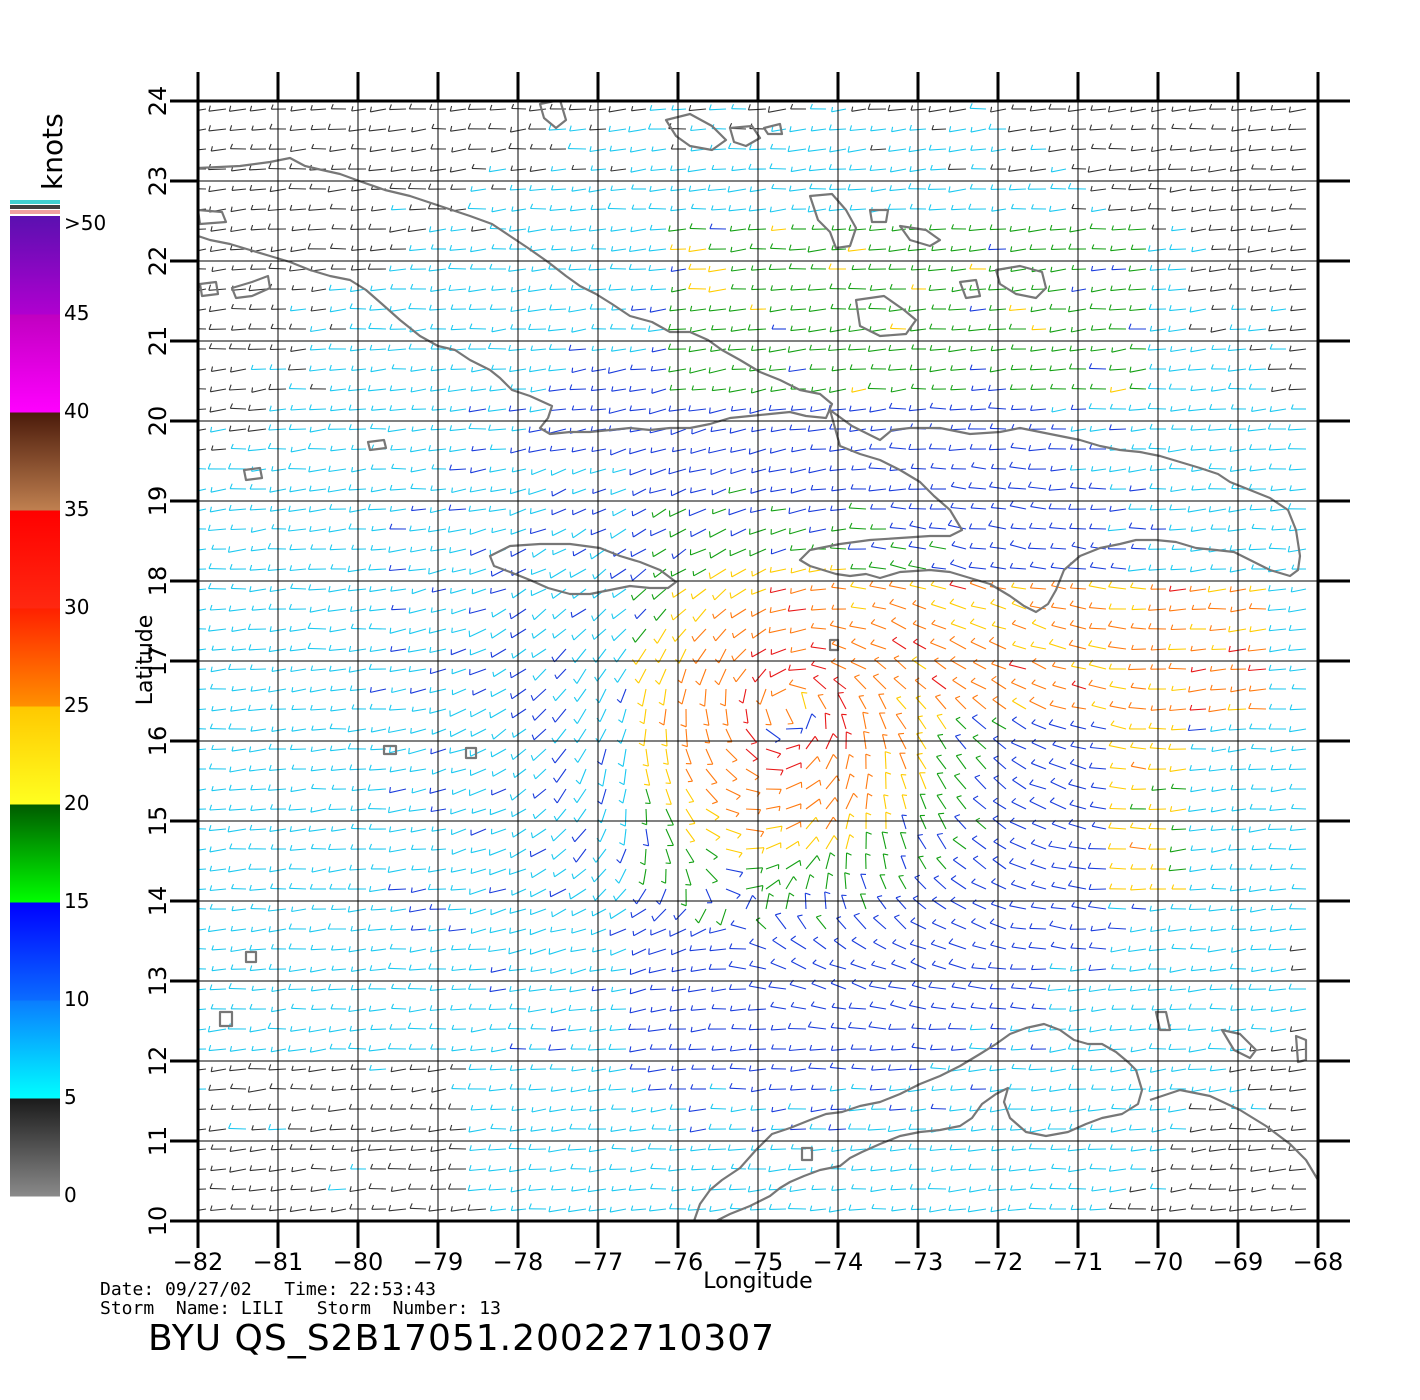  I want to click on colorbar-segment, so click(35, 559).